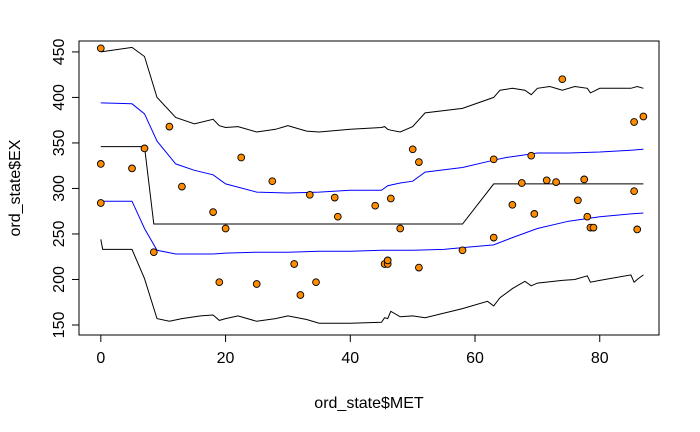  What do you see at coordinates (59, 279) in the screenshot?
I see `y-tick-label: 200` at bounding box center [59, 279].